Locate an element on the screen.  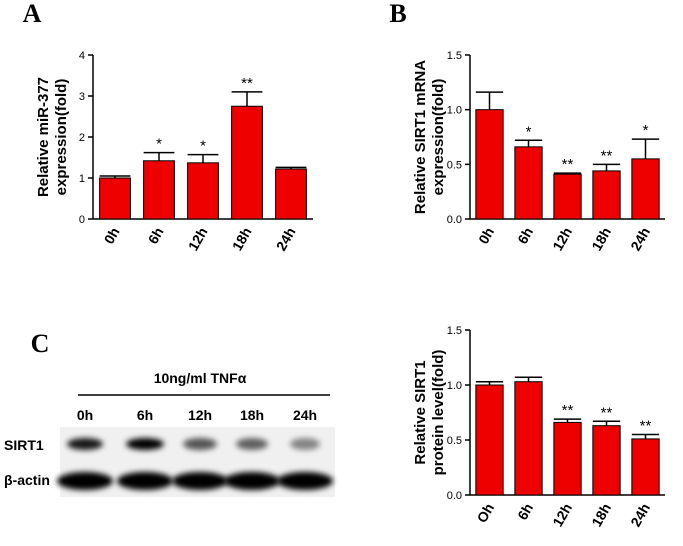
y-axis-label: Relative SIRT1 mRNA is located at coordinates (420, 137).